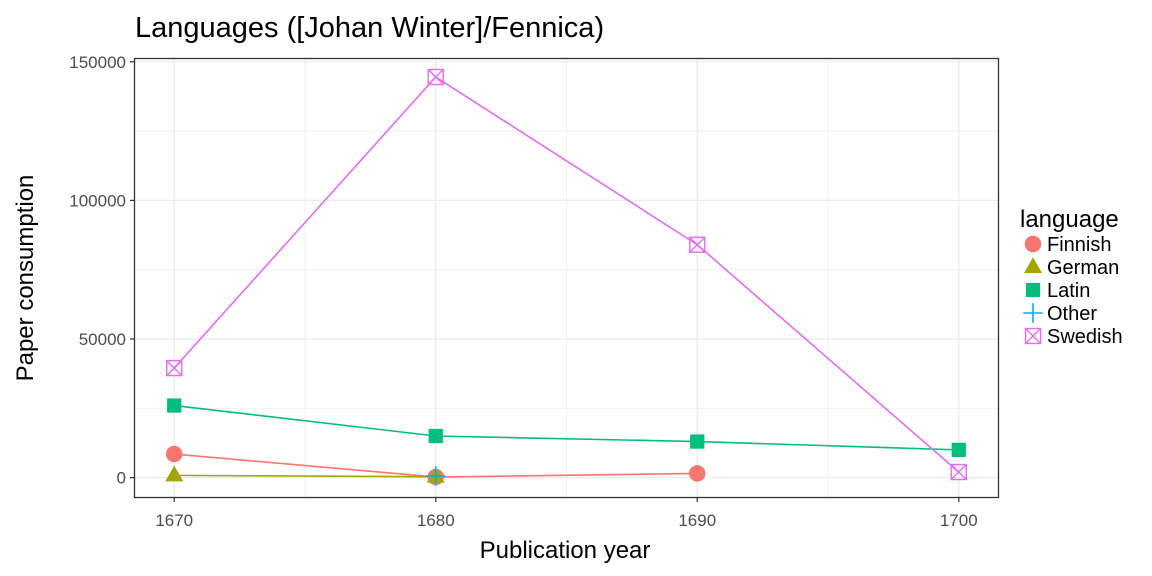 This screenshot has width=1152, height=576. Describe the element at coordinates (102, 339) in the screenshot. I see `y-tick-label: 50000` at that location.